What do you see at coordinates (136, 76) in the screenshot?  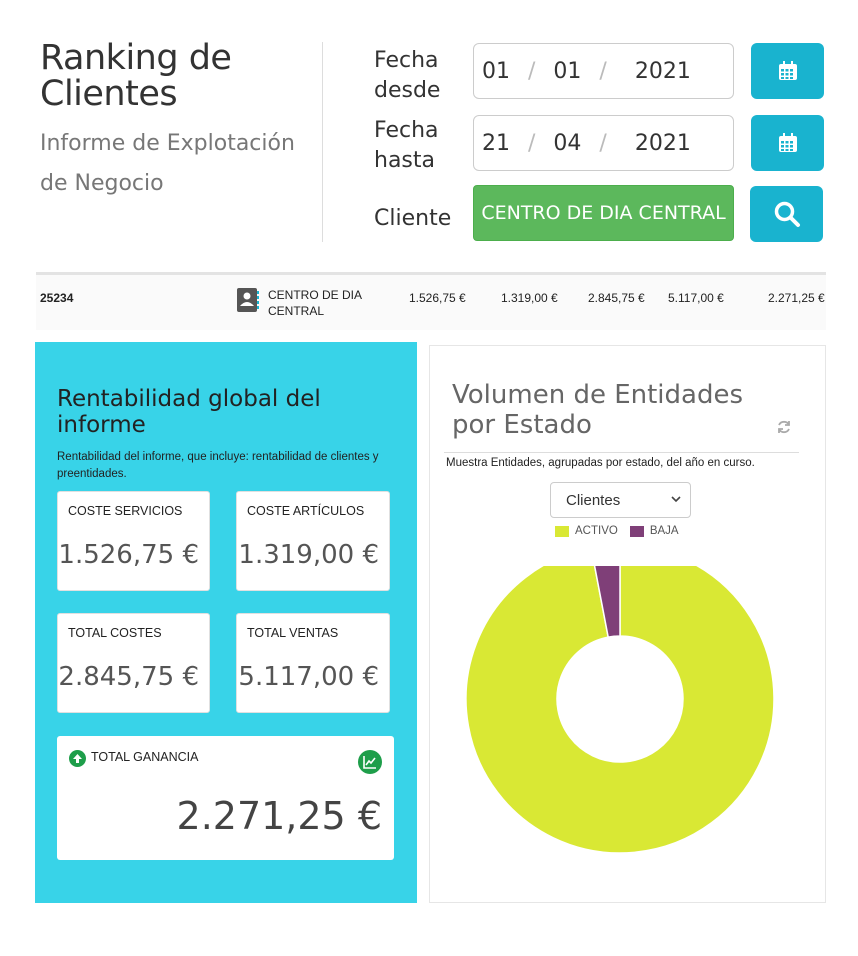 I see `page-title: Ranking de Clientes` at bounding box center [136, 76].